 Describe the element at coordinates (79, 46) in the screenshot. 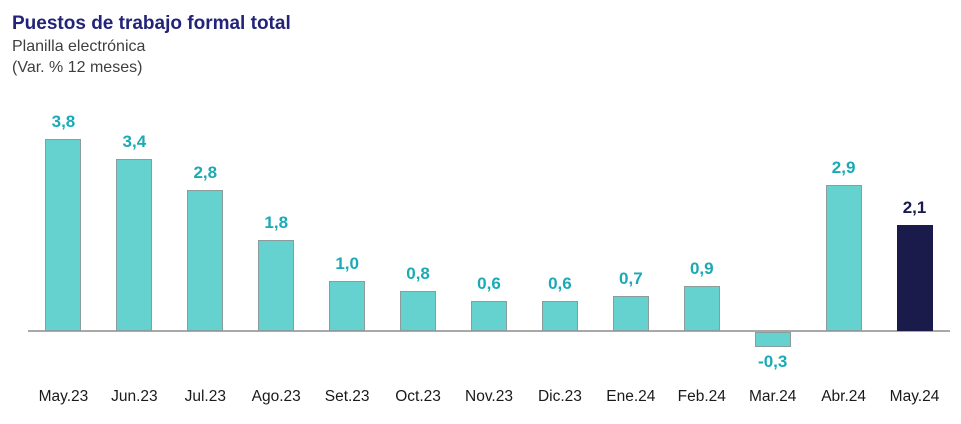

I see `chart-subtitle-source: Planilla electrónica` at that location.